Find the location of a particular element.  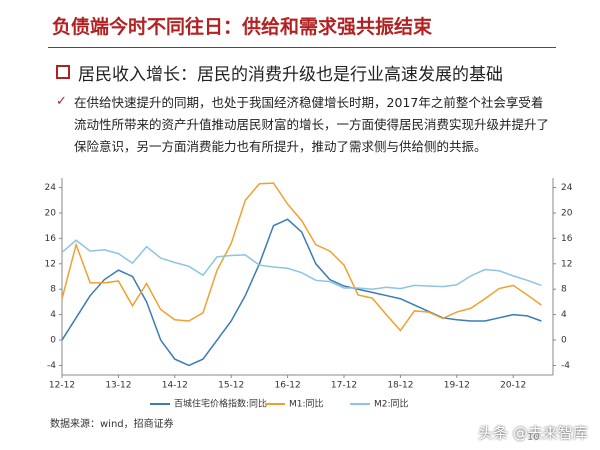

slide-title: 负债端今时不同往日：供给和需求强共振结束 is located at coordinates (242, 27).